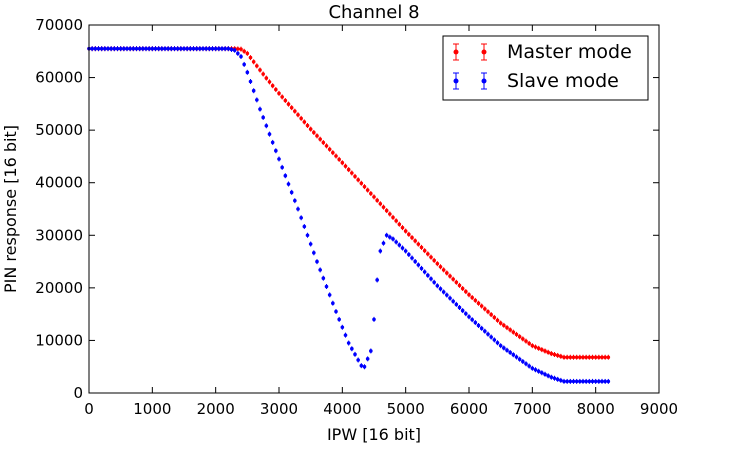 The image size is (732, 462). What do you see at coordinates (596, 409) in the screenshot?
I see `x-tick-label: 8000` at bounding box center [596, 409].